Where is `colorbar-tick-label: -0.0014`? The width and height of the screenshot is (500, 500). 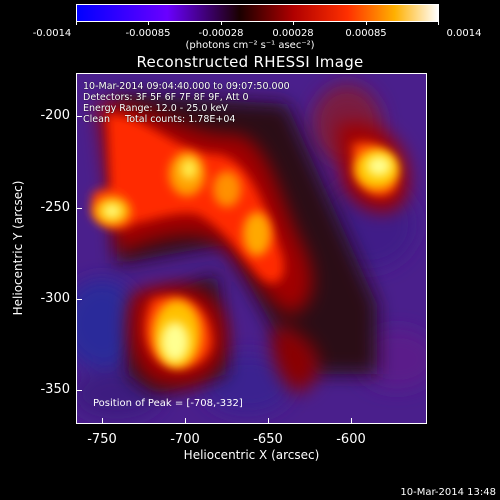 colorbar-tick-label: -0.0014 is located at coordinates (52, 33).